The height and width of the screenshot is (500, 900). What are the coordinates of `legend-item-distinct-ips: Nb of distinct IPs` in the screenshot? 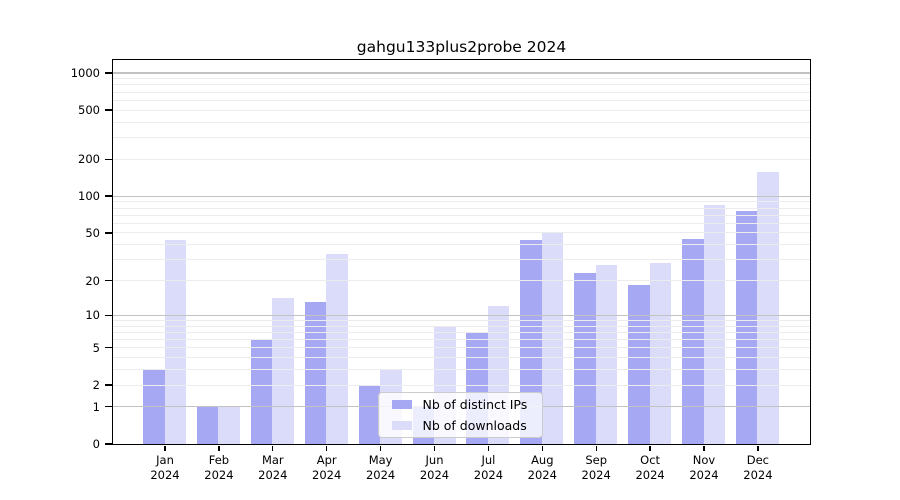 It's located at (466, 404).